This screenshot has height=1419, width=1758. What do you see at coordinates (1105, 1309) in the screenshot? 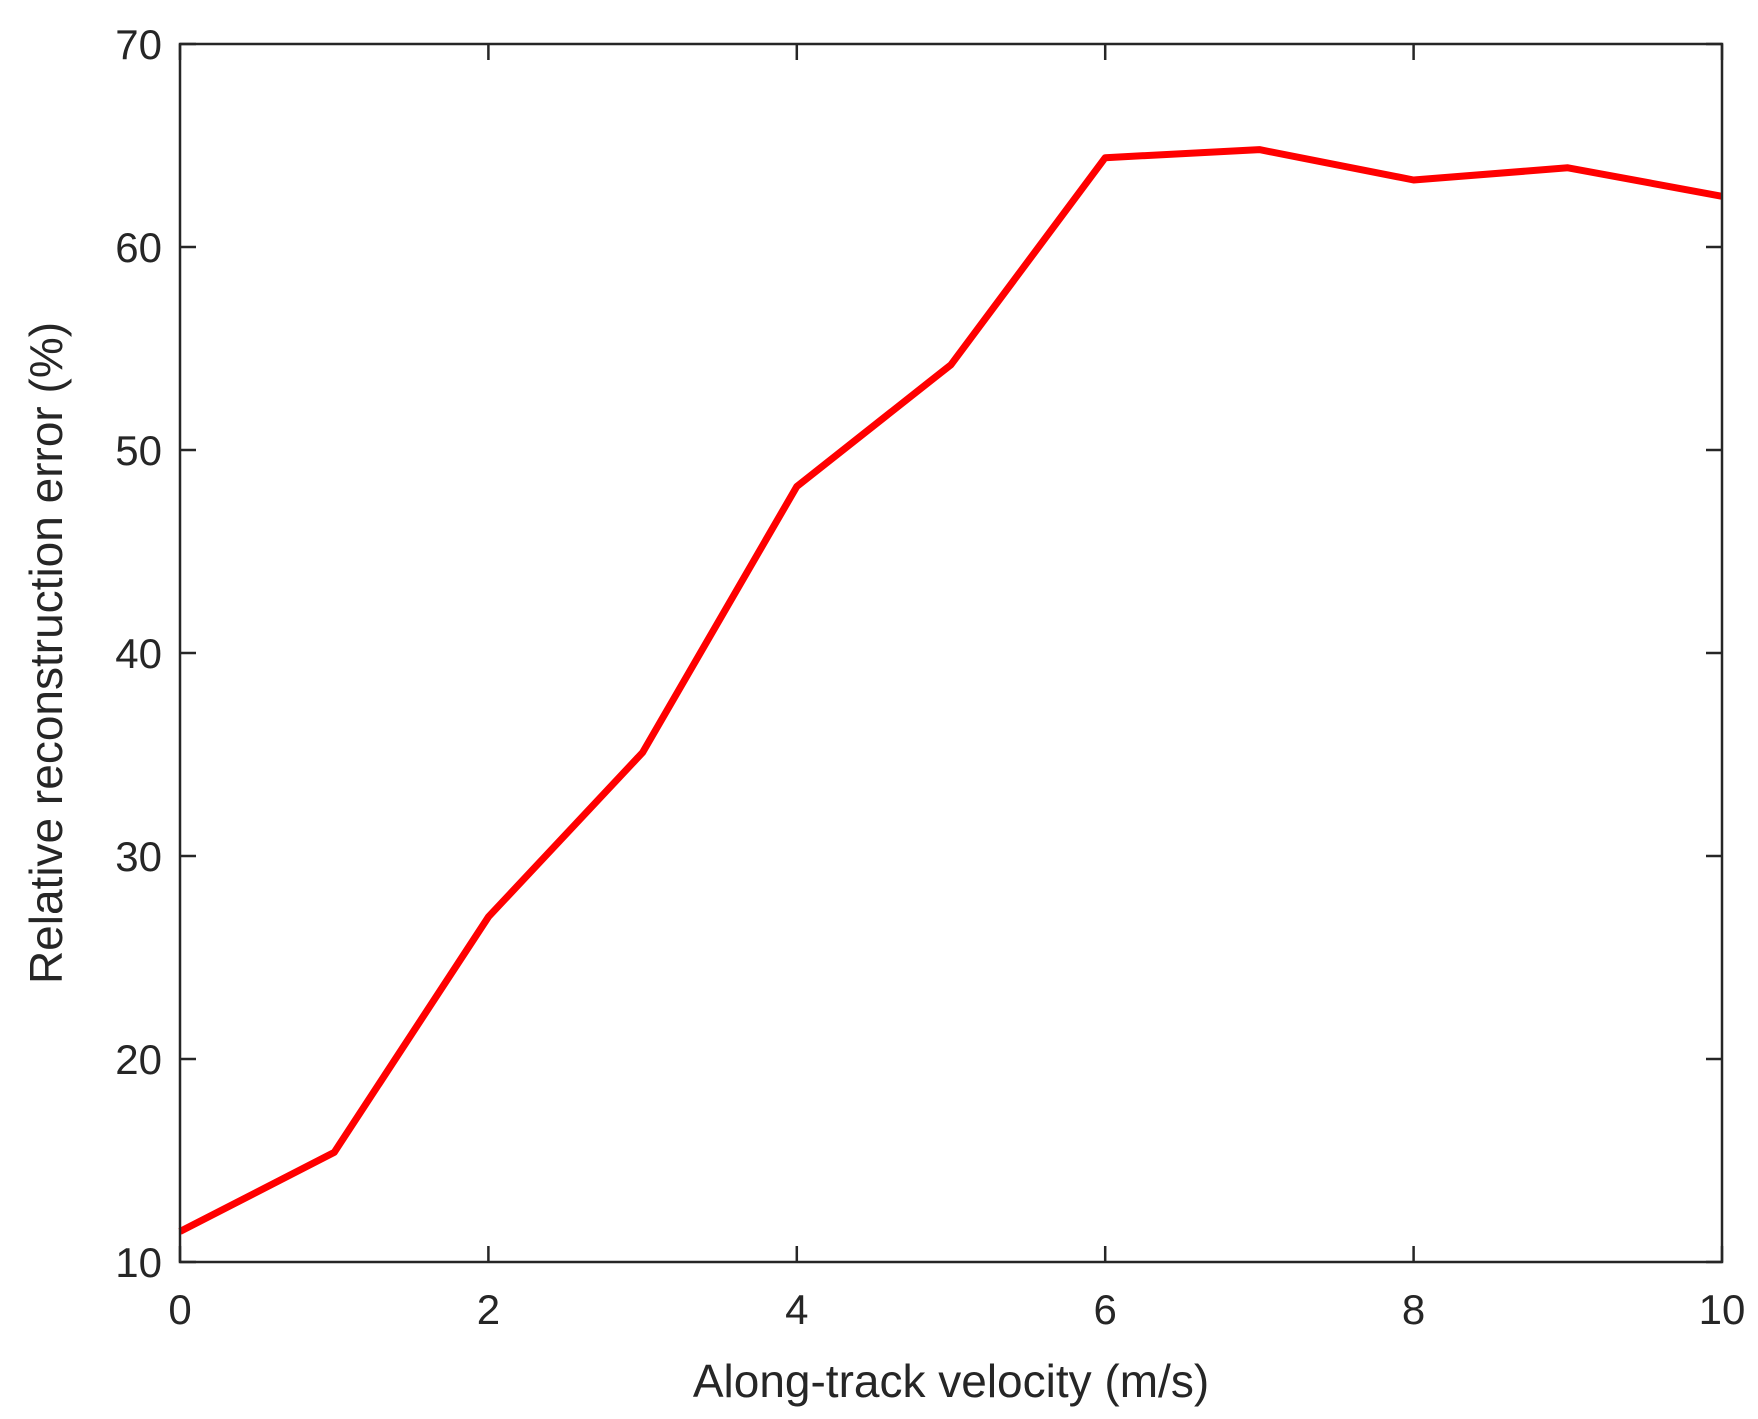
I see `x-tick-label-3: 6` at bounding box center [1105, 1309].